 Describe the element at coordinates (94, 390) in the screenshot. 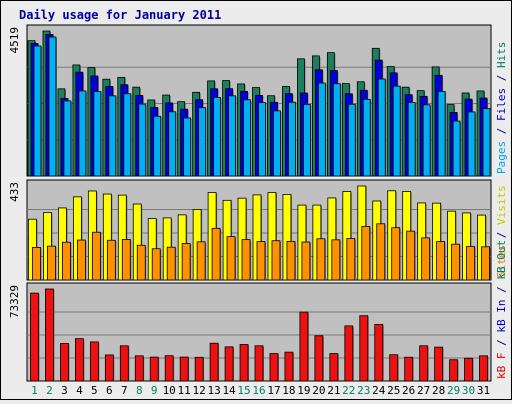

I see `day-label: 5` at that location.